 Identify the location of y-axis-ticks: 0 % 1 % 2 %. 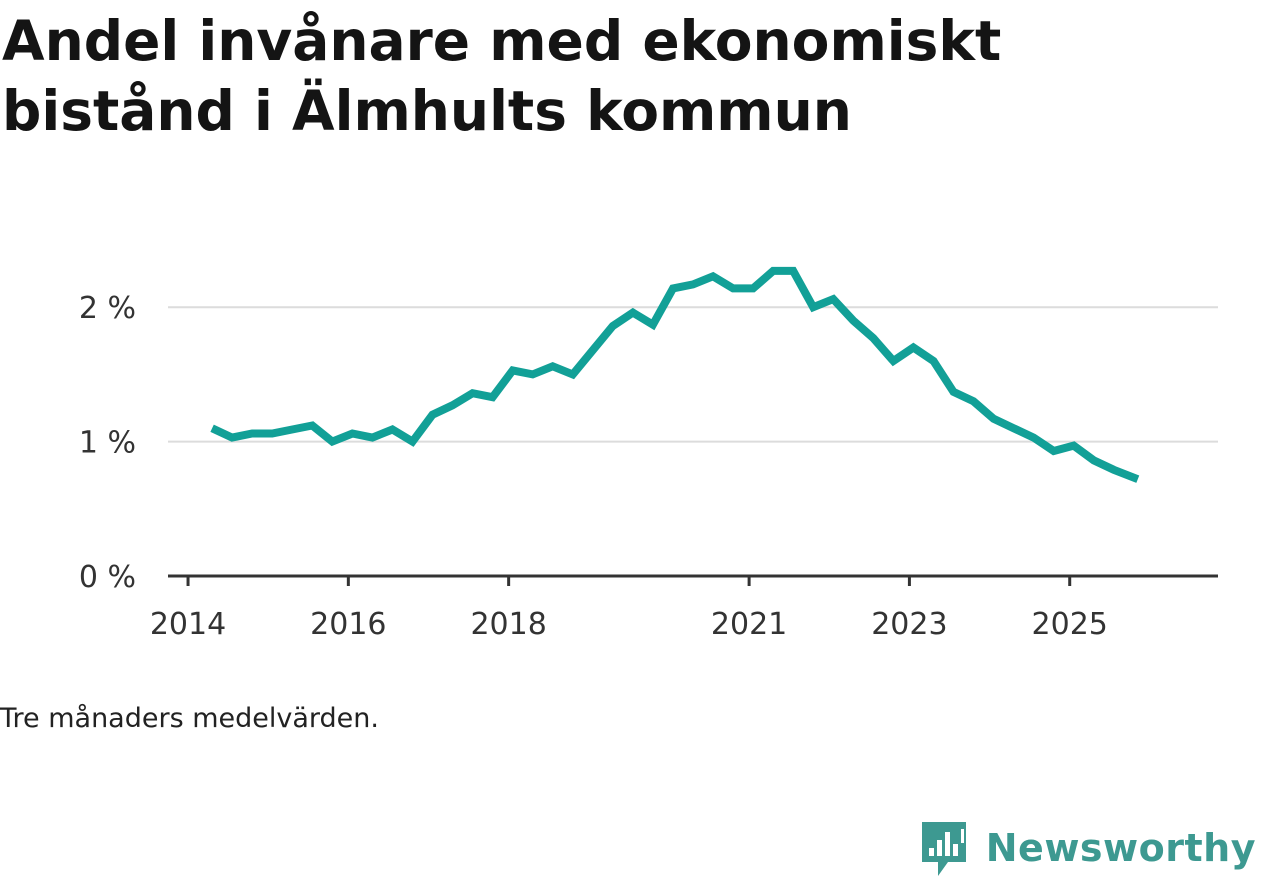
(107, 443).